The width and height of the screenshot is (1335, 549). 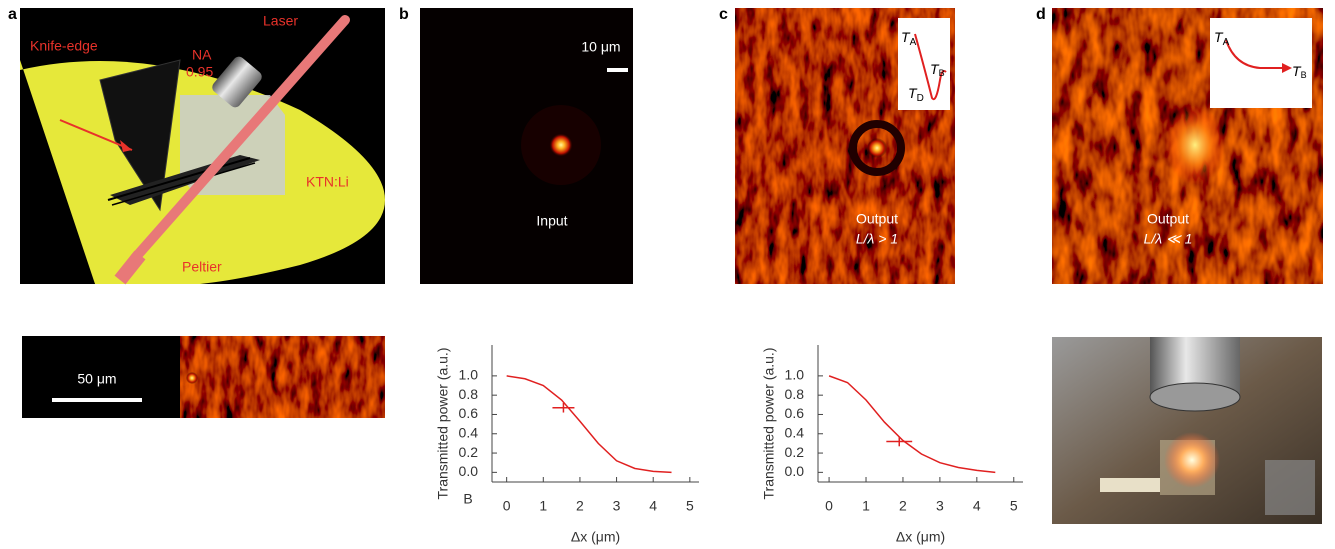 I want to click on annotation: NA, so click(x=202, y=55).